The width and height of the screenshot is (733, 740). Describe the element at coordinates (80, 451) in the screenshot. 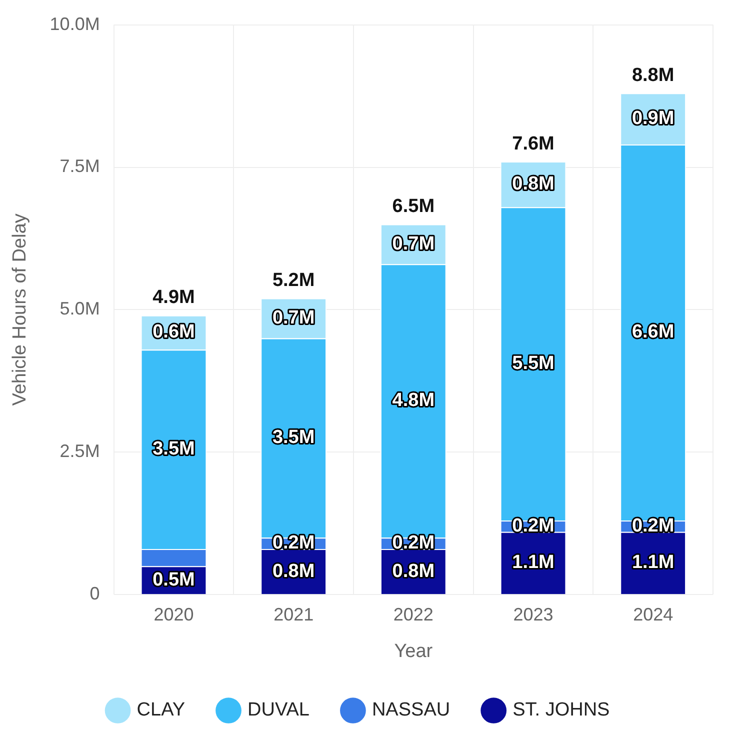

I see `y-tick-label: 2.5M` at that location.